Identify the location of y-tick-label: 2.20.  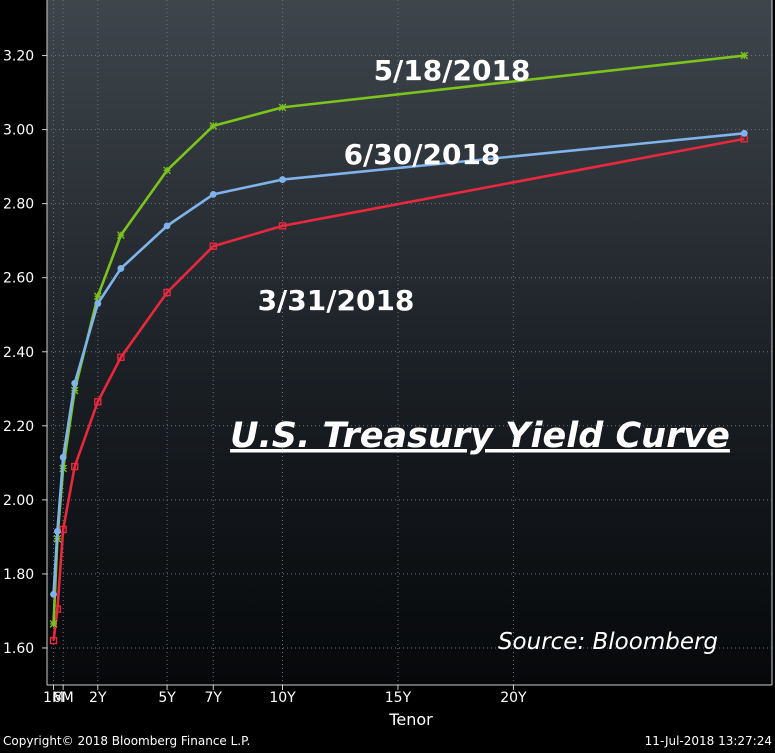
(18, 427).